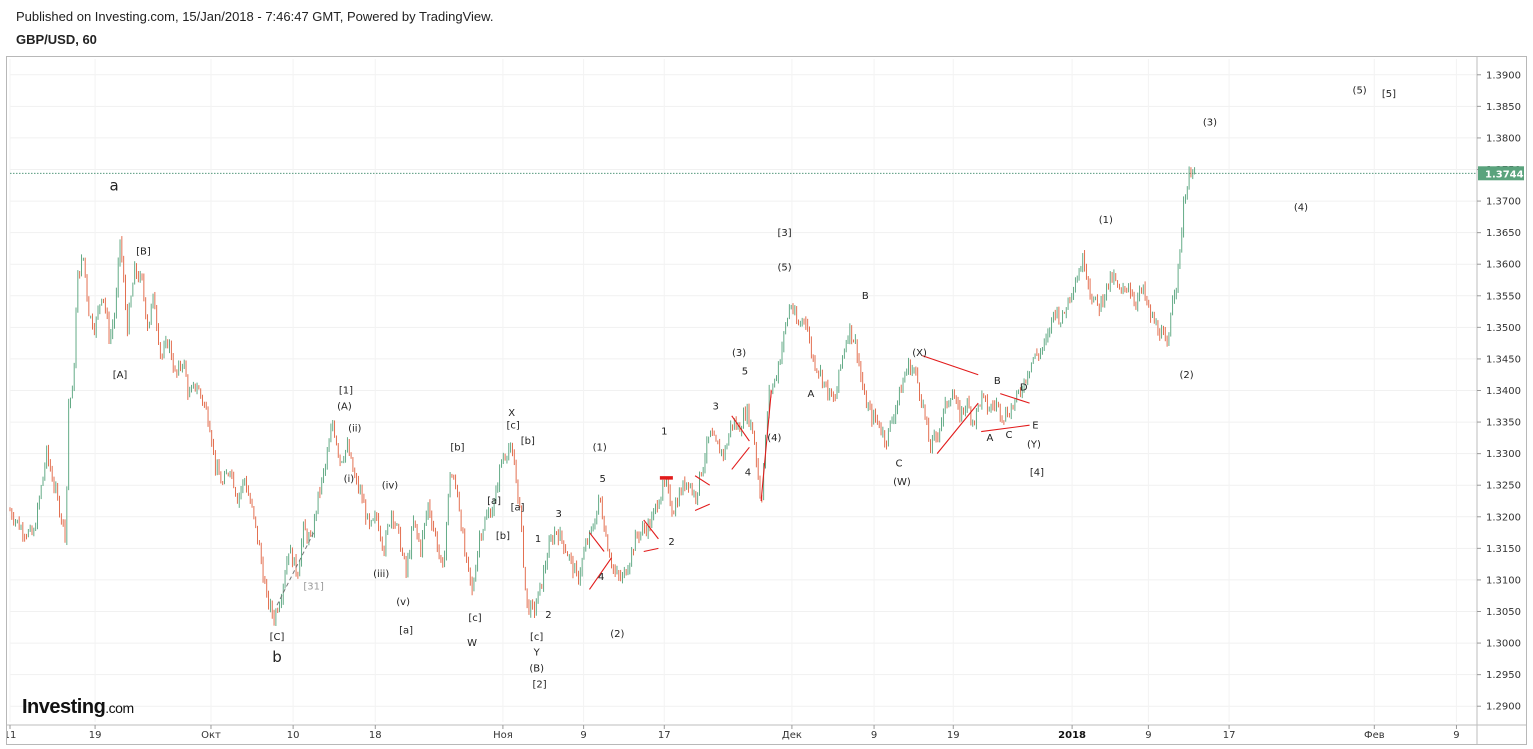 The height and width of the screenshot is (749, 1533). Describe the element at coordinates (513, 425) in the screenshot. I see `wave-label: [c]` at that location.